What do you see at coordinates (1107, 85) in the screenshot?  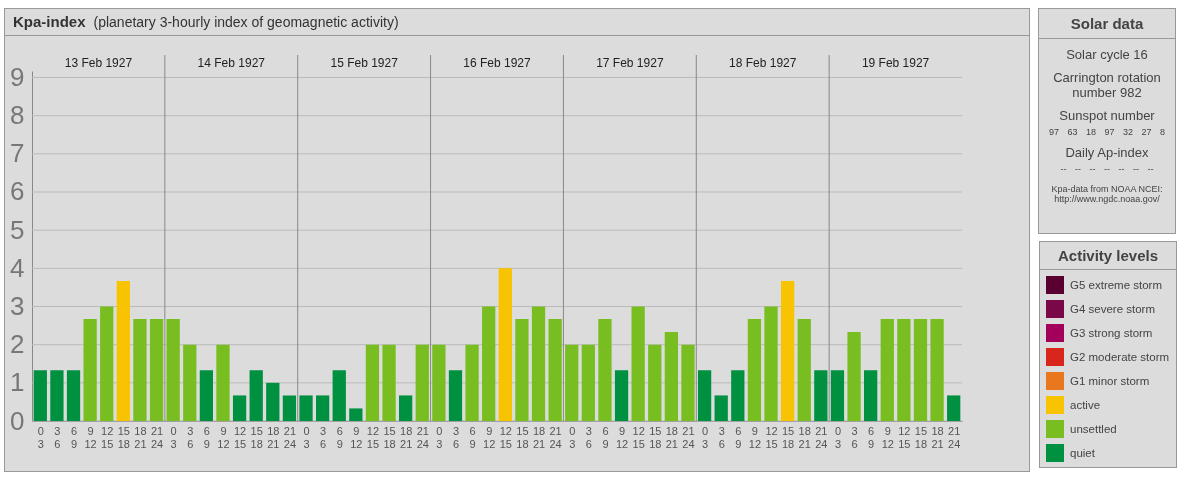 I see `text: Carrington rotation number 982` at bounding box center [1107, 85].